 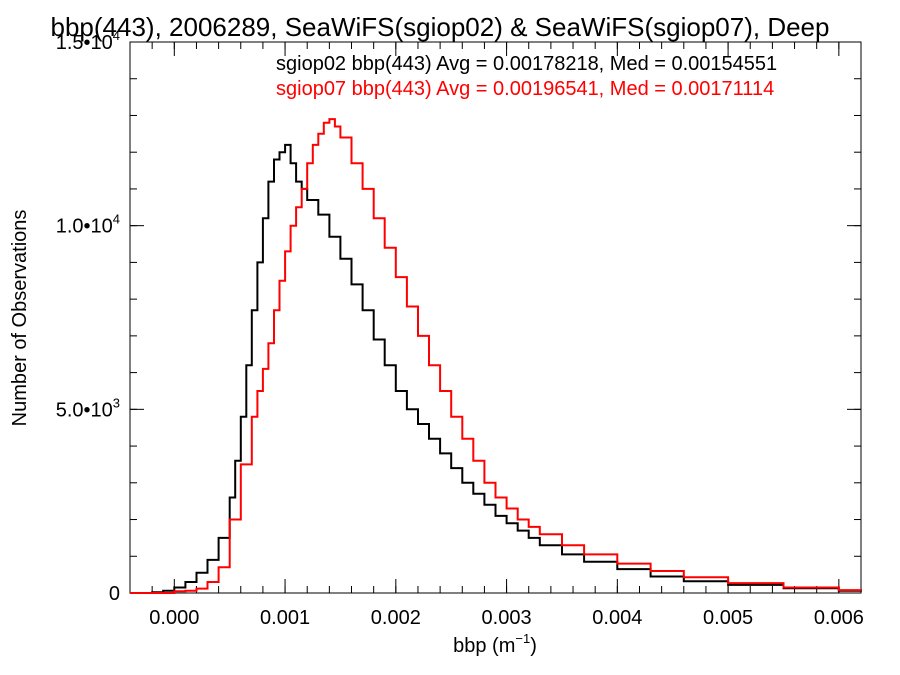 I want to click on y-tick-label: 1.0•104, so click(x=88, y=225).